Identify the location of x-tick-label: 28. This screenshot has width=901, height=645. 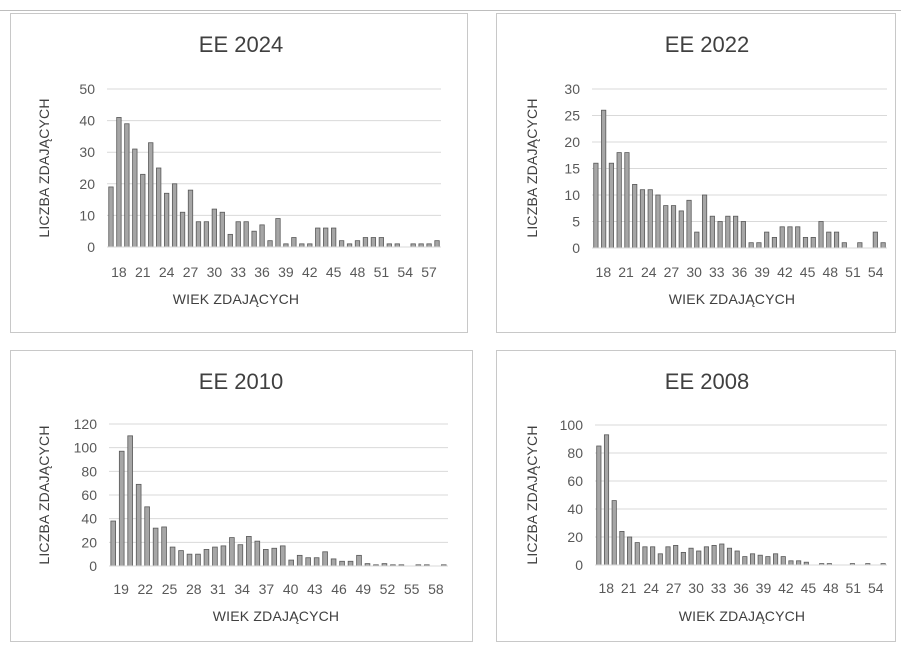
(194, 589).